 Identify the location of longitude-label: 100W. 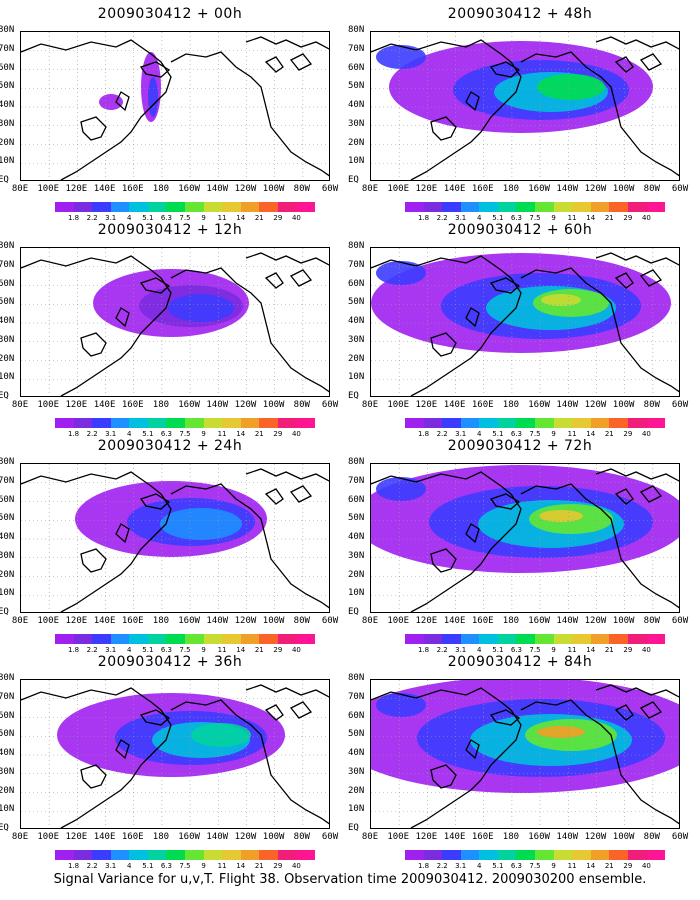
(273, 621).